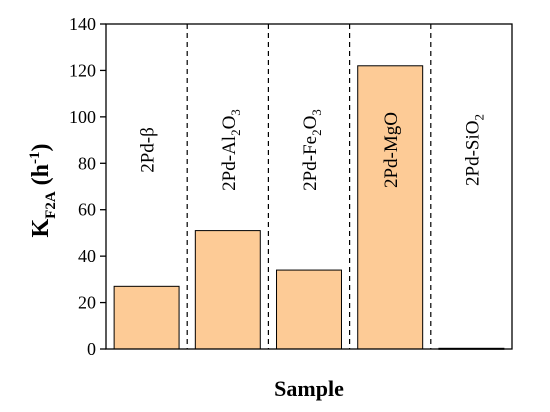 The width and height of the screenshot is (550, 412). I want to click on y-axis-title: KF2A (h-1), so click(43, 190).